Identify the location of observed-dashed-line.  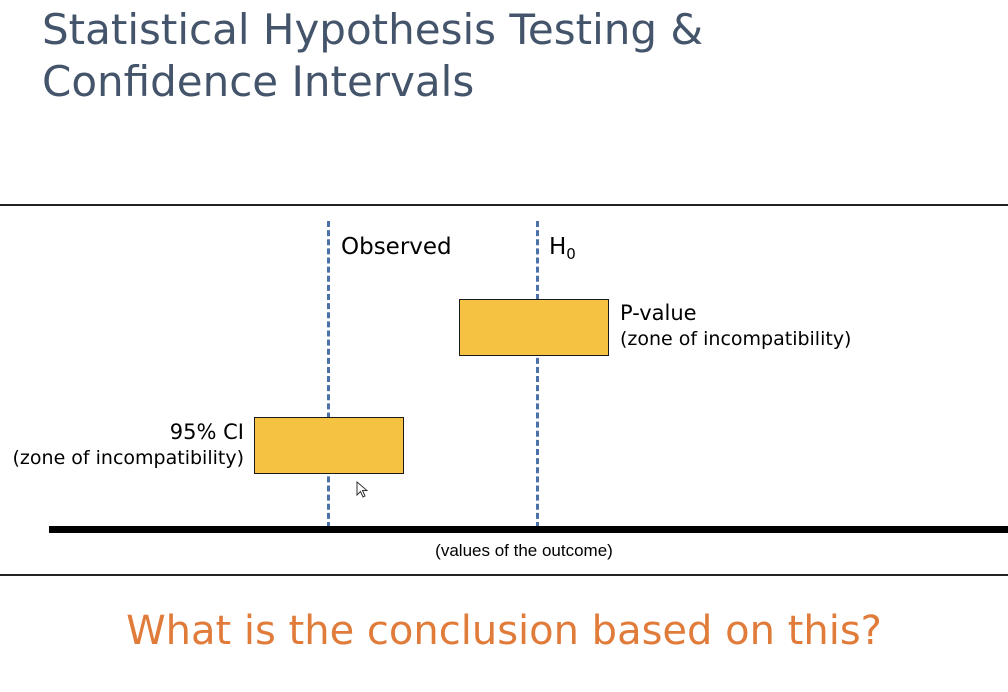
(328, 374).